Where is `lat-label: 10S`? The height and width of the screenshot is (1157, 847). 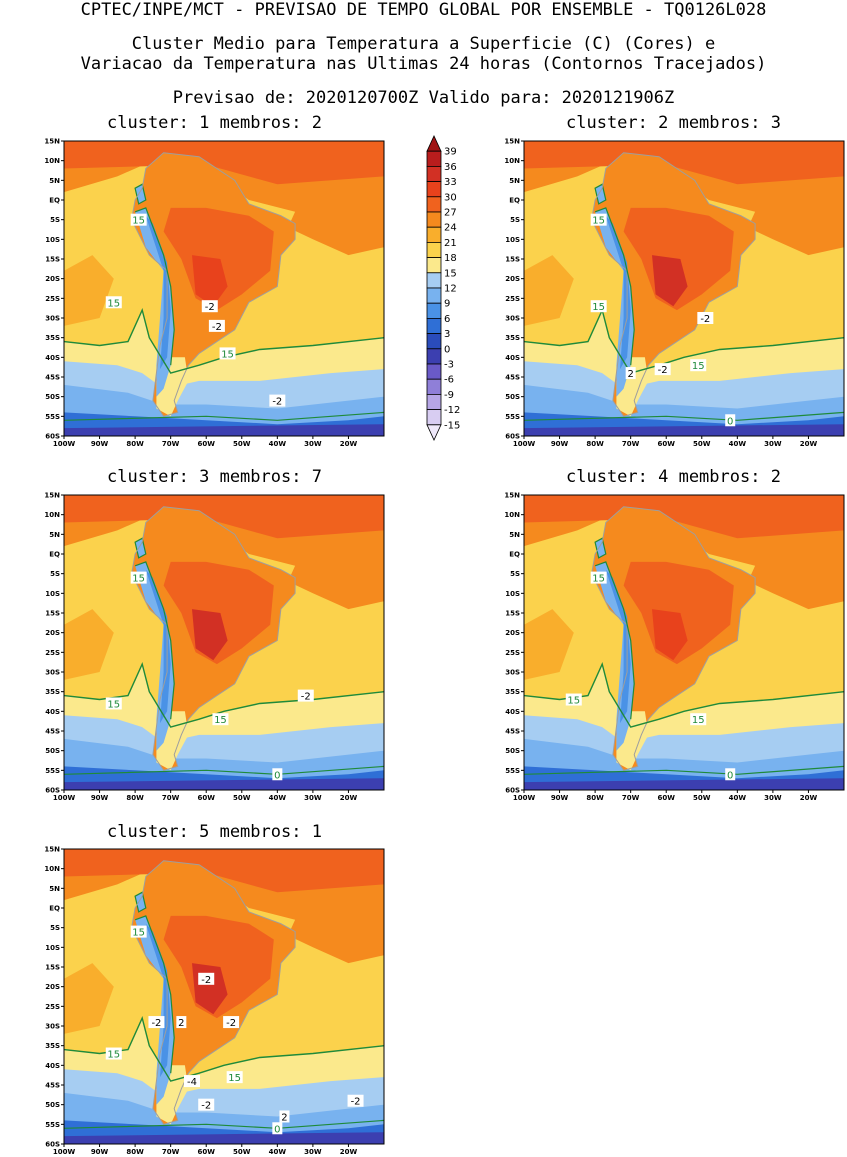
lat-label: 10S is located at coordinates (512, 594).